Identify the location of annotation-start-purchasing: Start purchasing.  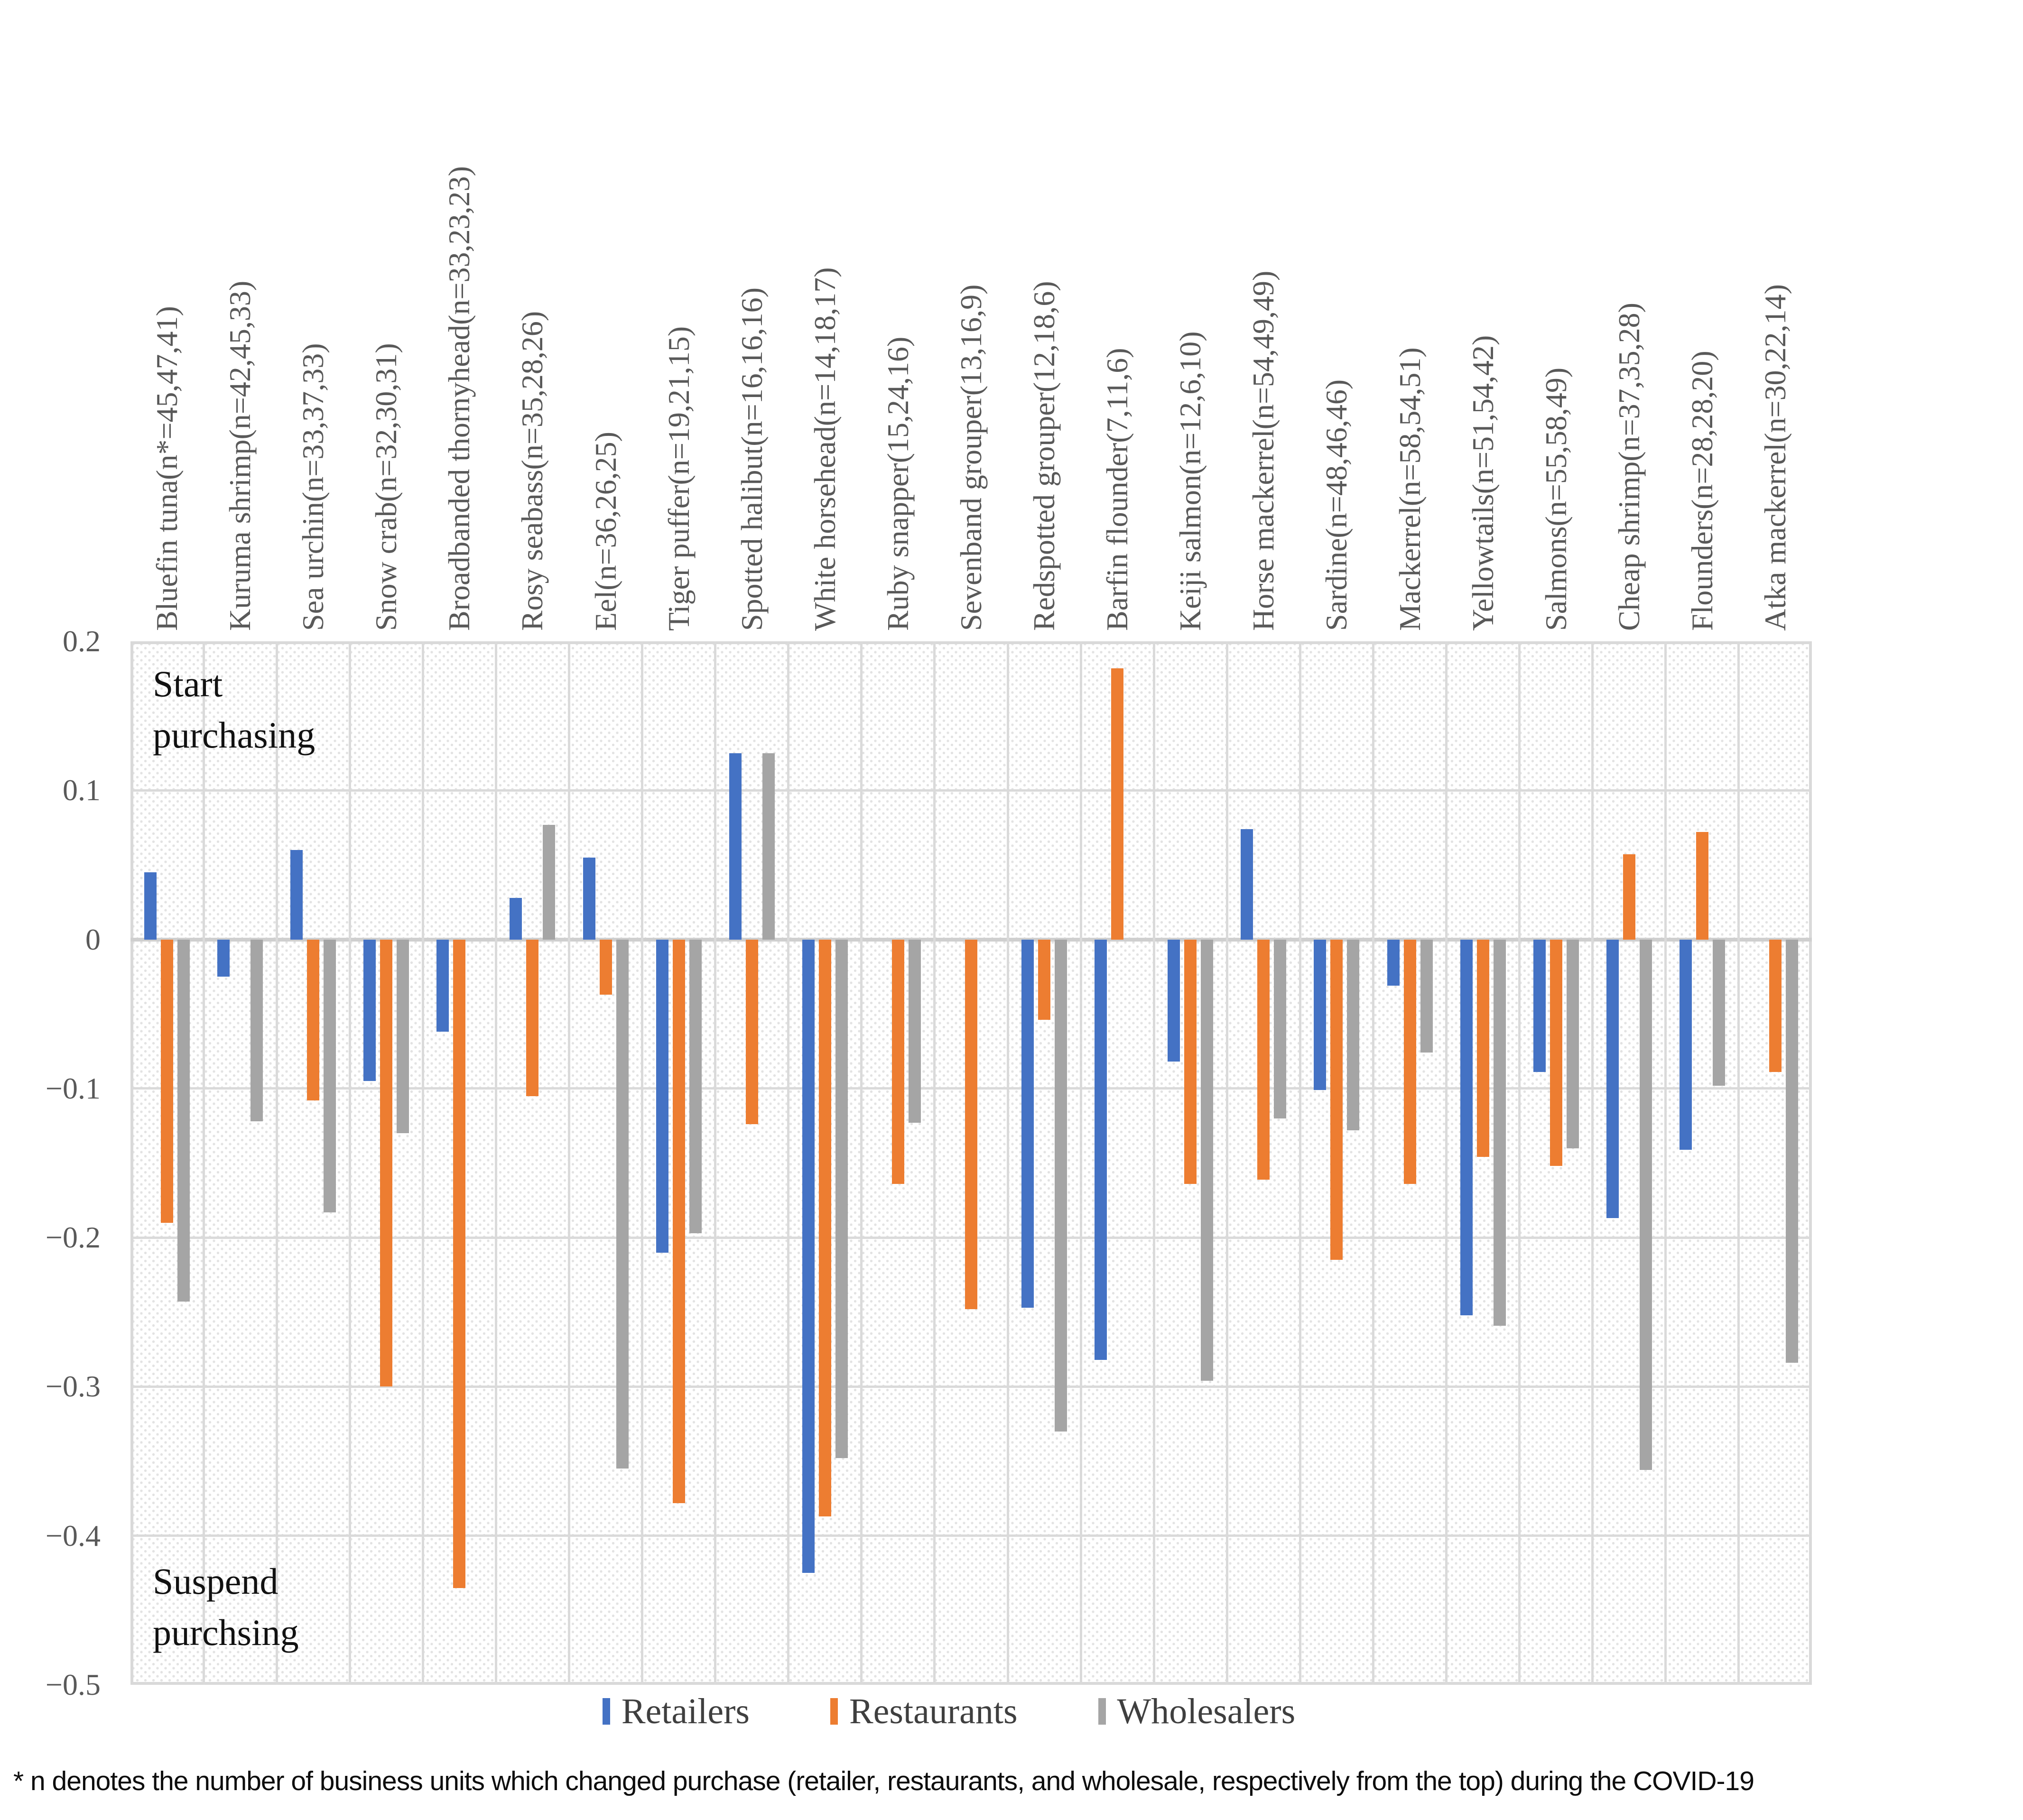
(234, 709).